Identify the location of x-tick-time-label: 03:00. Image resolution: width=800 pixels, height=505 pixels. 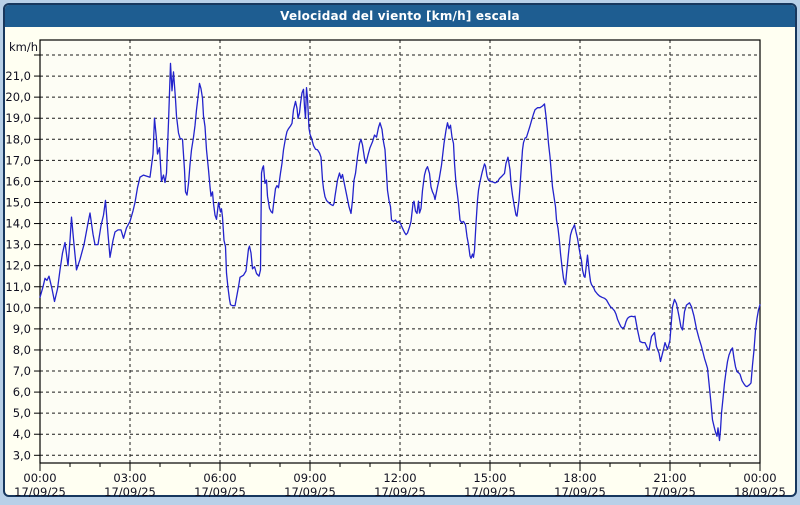
(129, 478).